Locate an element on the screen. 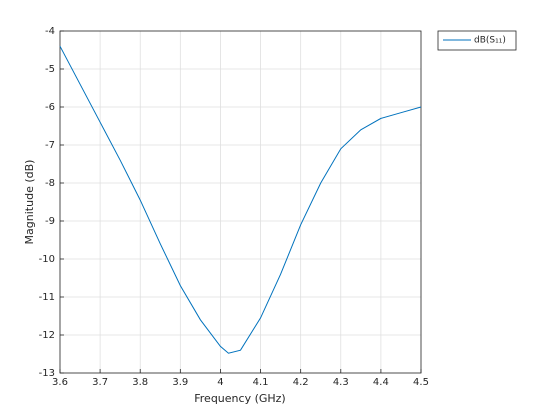 This screenshot has height=420, width=560. y-tick-label: -9 is located at coordinates (50, 221).